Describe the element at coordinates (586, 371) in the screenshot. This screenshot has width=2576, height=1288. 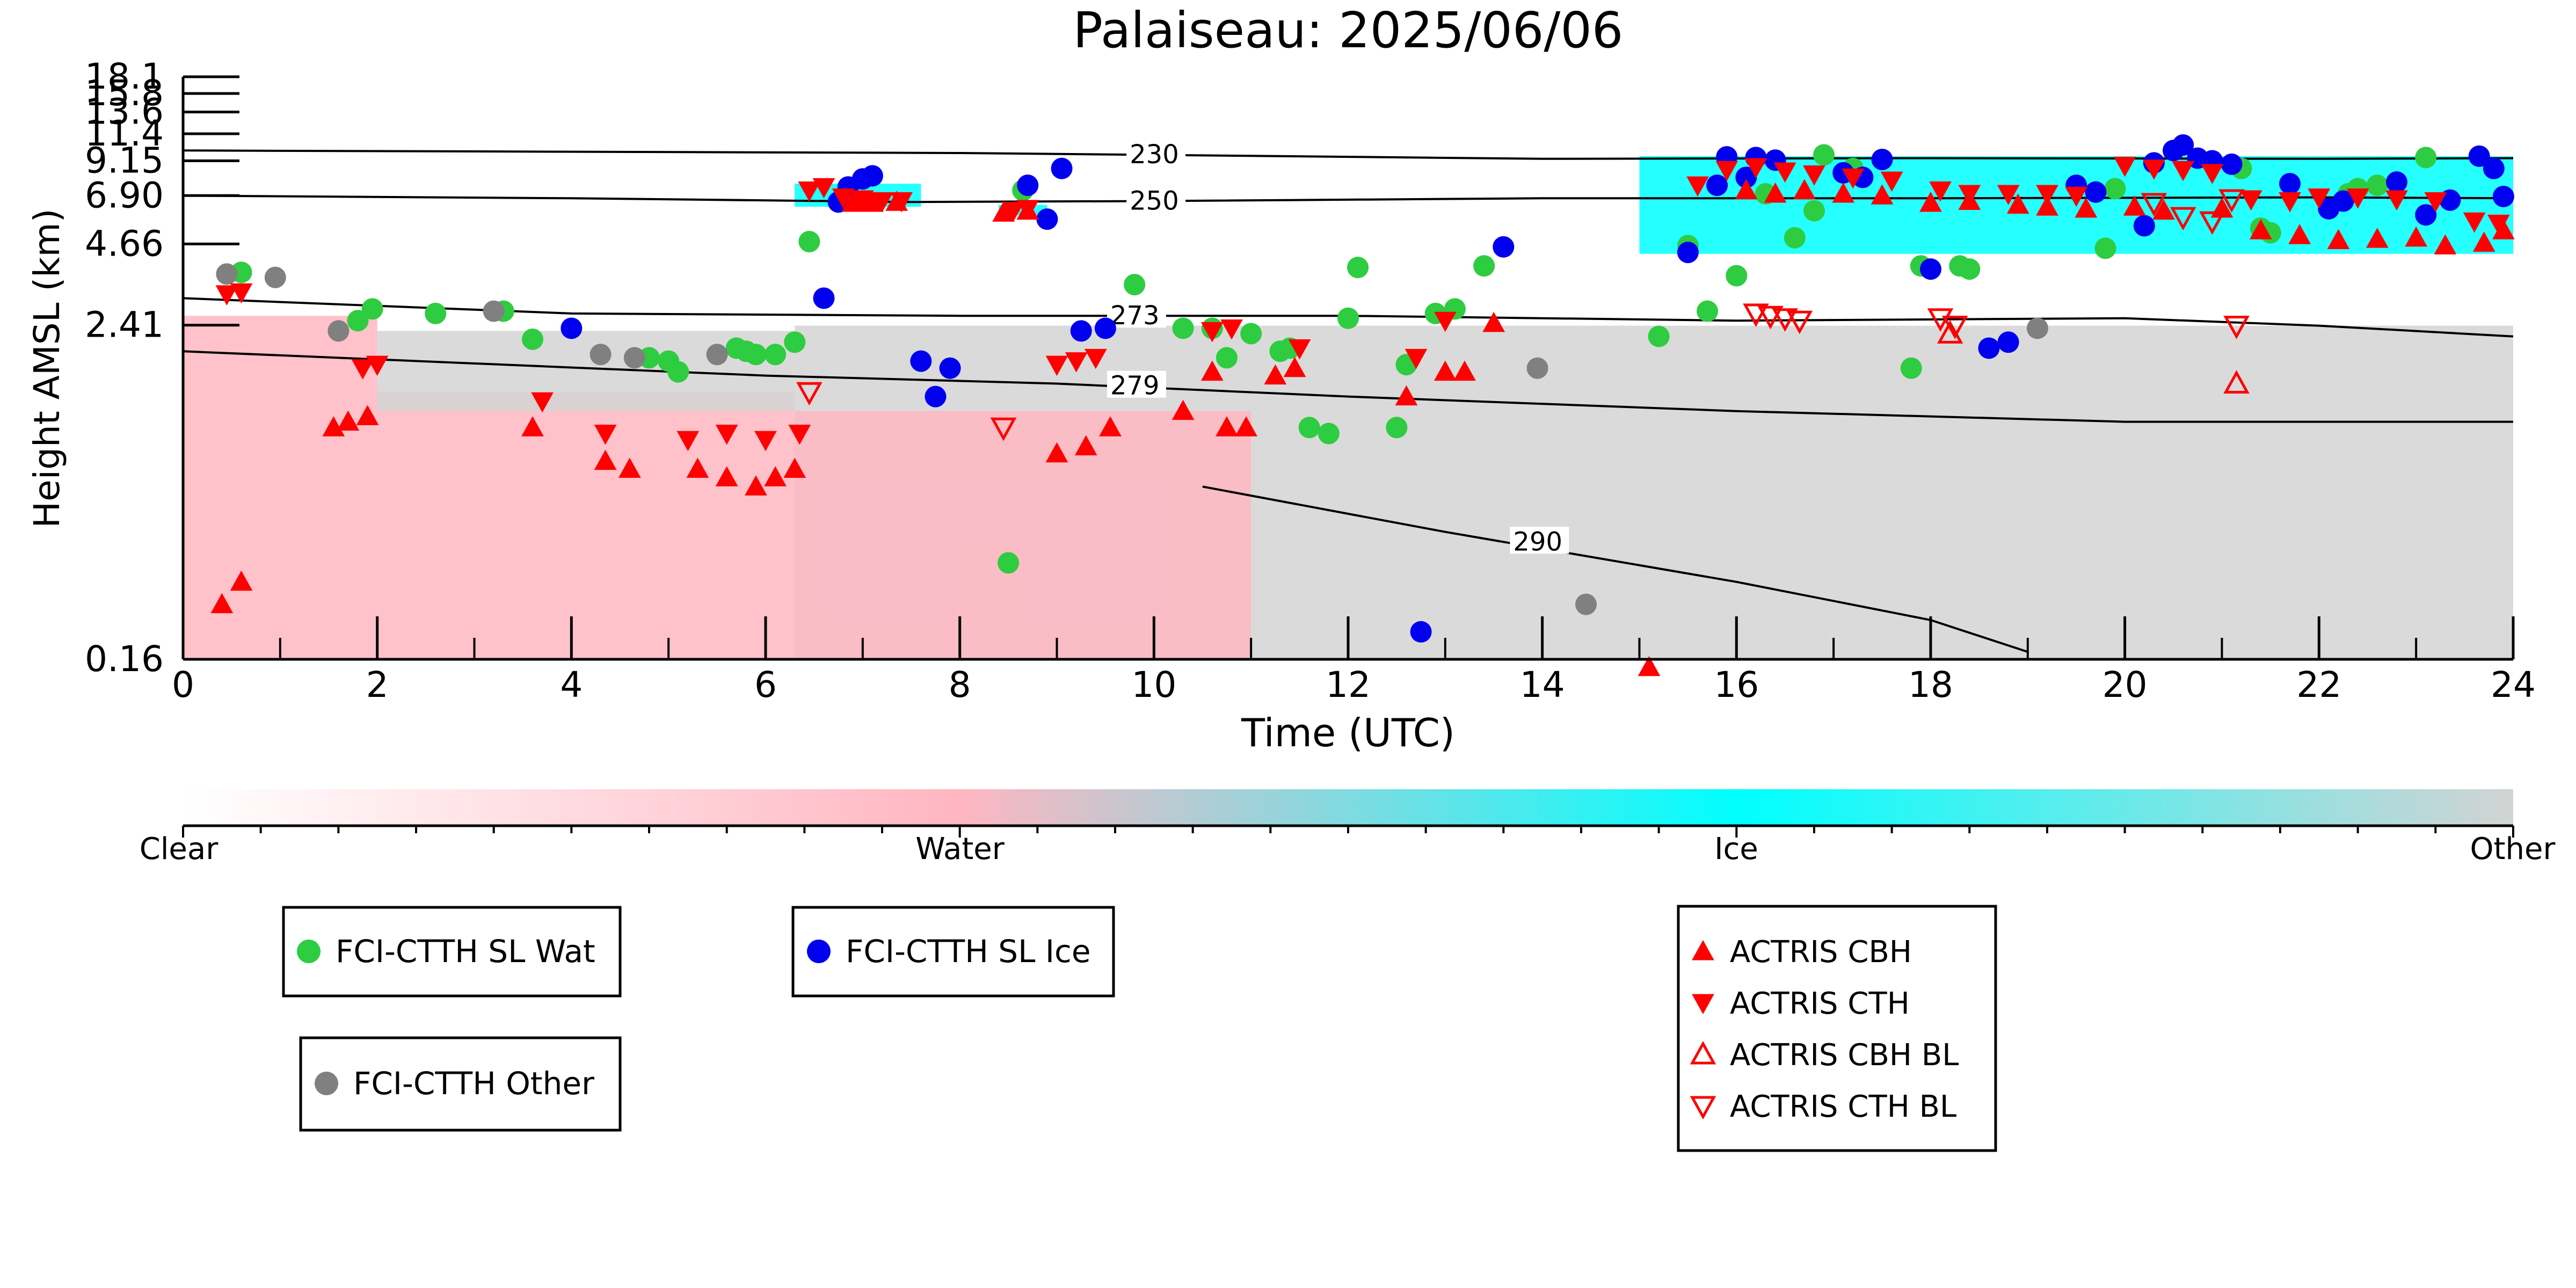
I see `background-other` at that location.